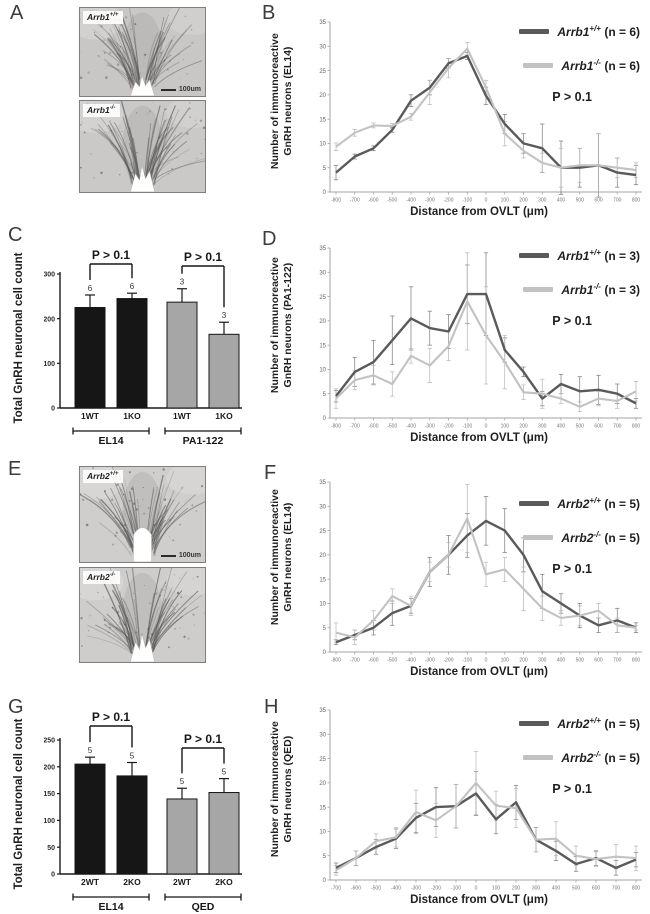 This screenshot has width=650, height=914. I want to click on group-label: PA1-122, so click(203, 441).